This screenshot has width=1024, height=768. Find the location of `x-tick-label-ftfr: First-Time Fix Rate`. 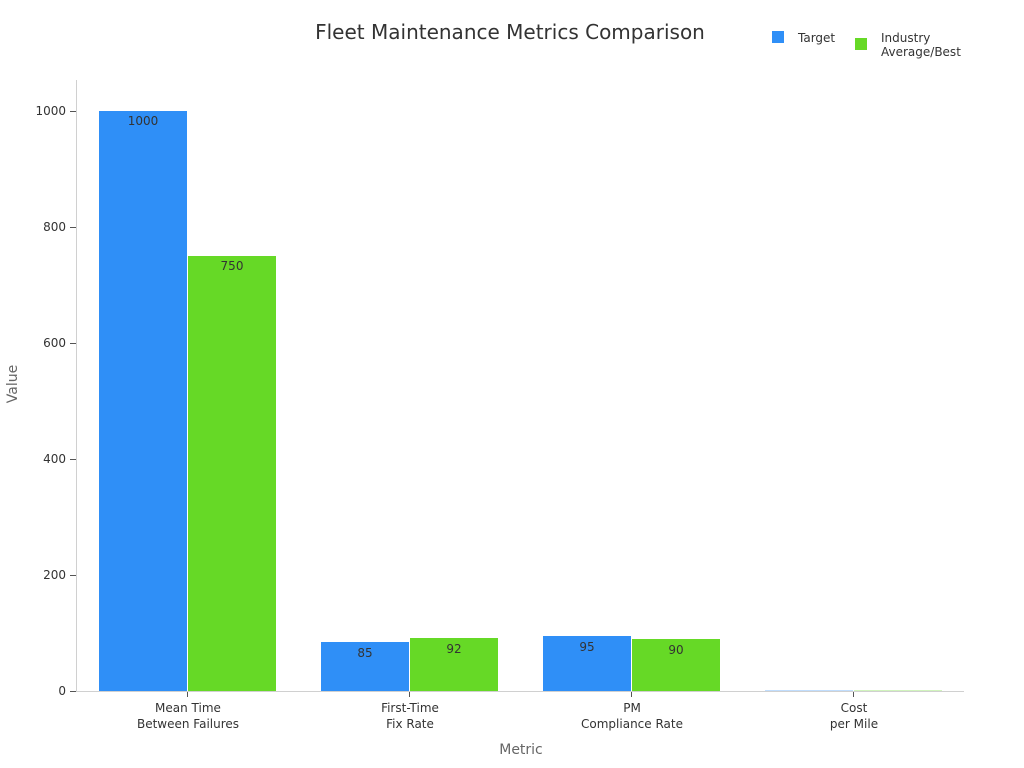

x-tick-label-ftfr: First-Time Fix Rate is located at coordinates (410, 716).